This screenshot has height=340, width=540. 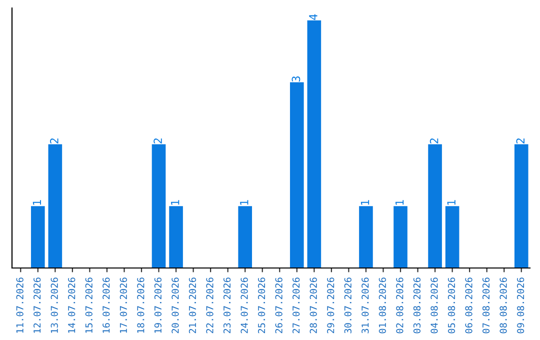 What do you see at coordinates (313, 17) in the screenshot?
I see `data-label: 4` at bounding box center [313, 17].